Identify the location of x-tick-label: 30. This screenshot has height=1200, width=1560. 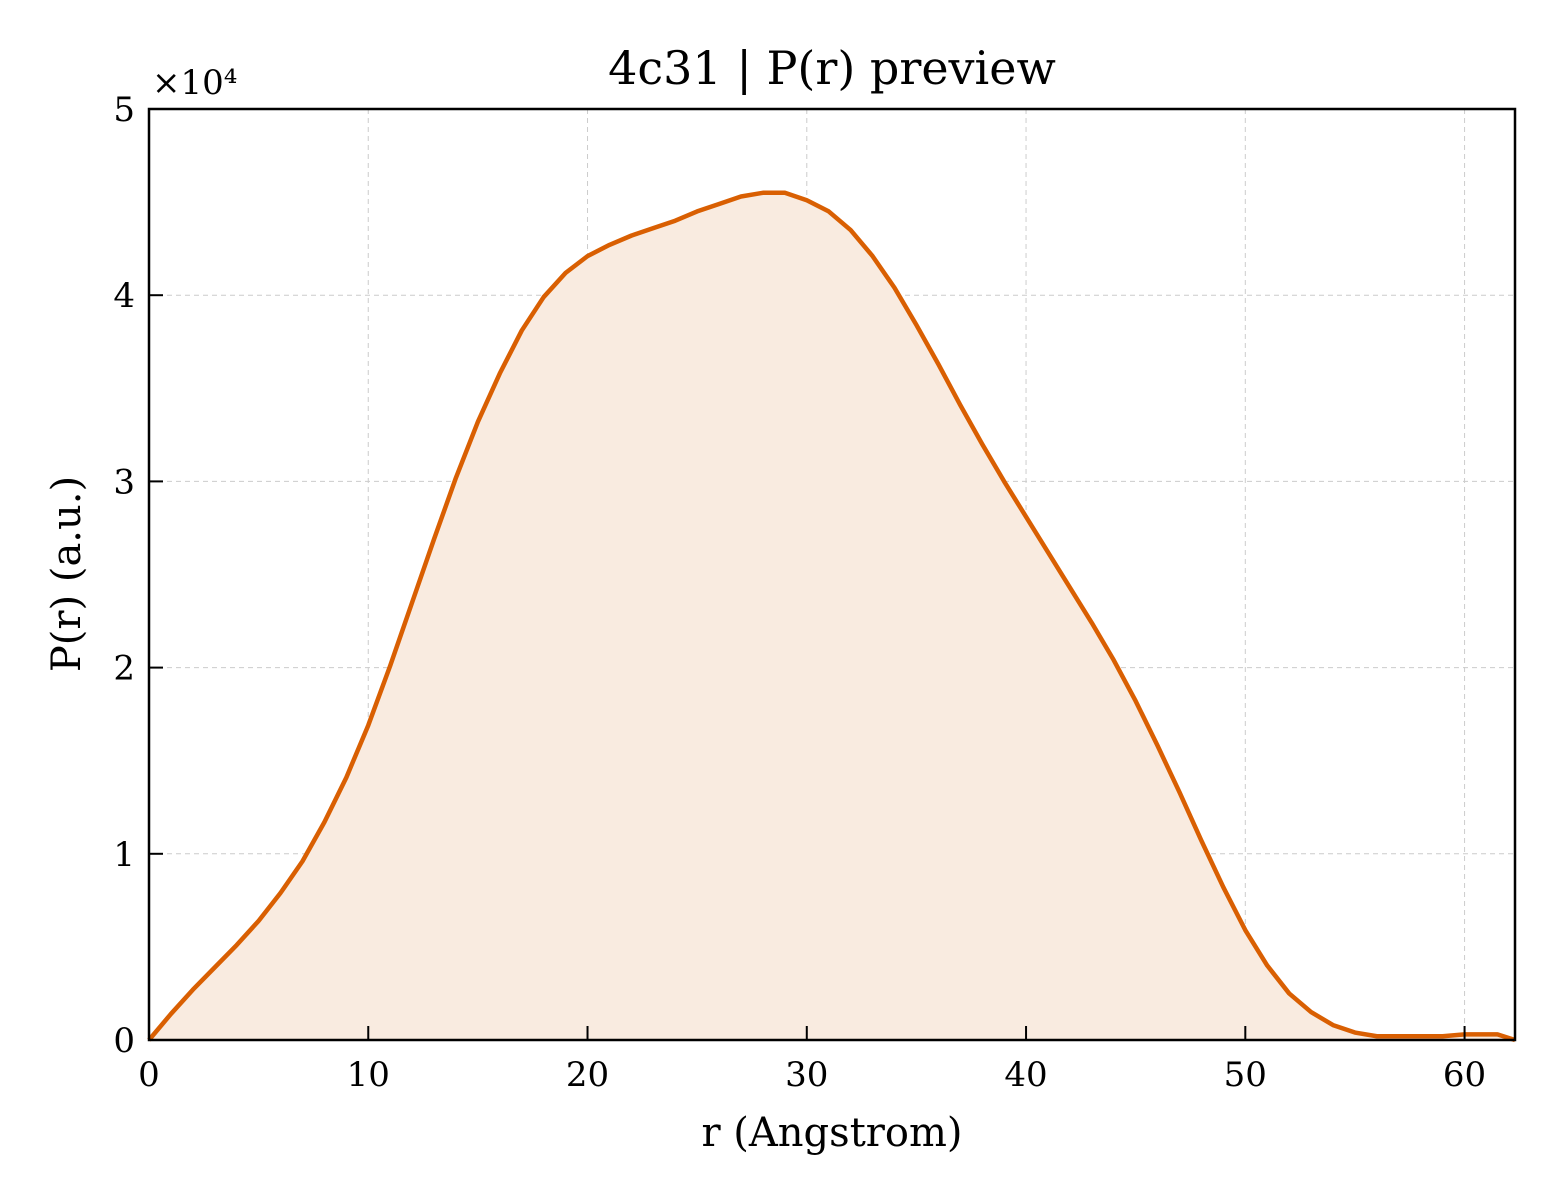
(806, 1075).